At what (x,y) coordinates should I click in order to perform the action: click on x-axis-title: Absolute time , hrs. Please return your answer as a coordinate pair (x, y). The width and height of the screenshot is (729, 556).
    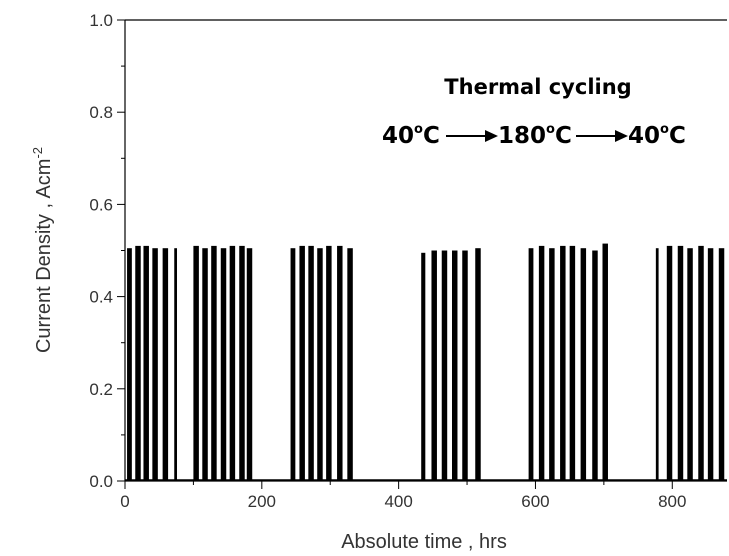
    Looking at the image, I should click on (424, 542).